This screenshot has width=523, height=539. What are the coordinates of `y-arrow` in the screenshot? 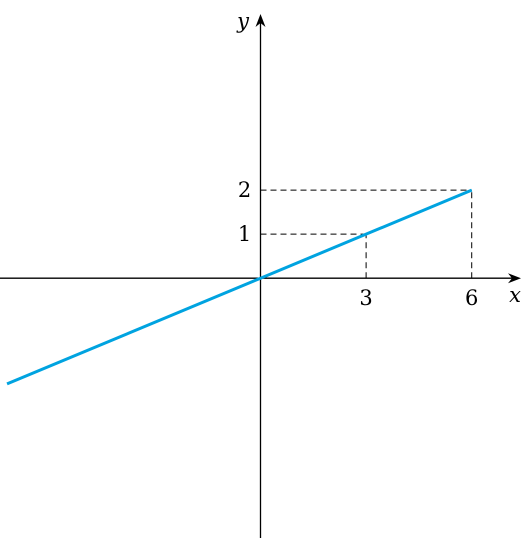 It's located at (260, 20).